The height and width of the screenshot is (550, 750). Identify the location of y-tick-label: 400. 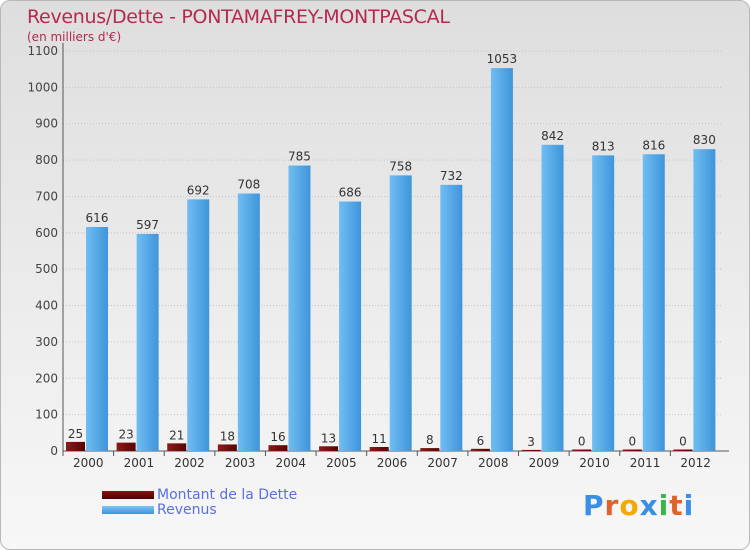
(46, 306).